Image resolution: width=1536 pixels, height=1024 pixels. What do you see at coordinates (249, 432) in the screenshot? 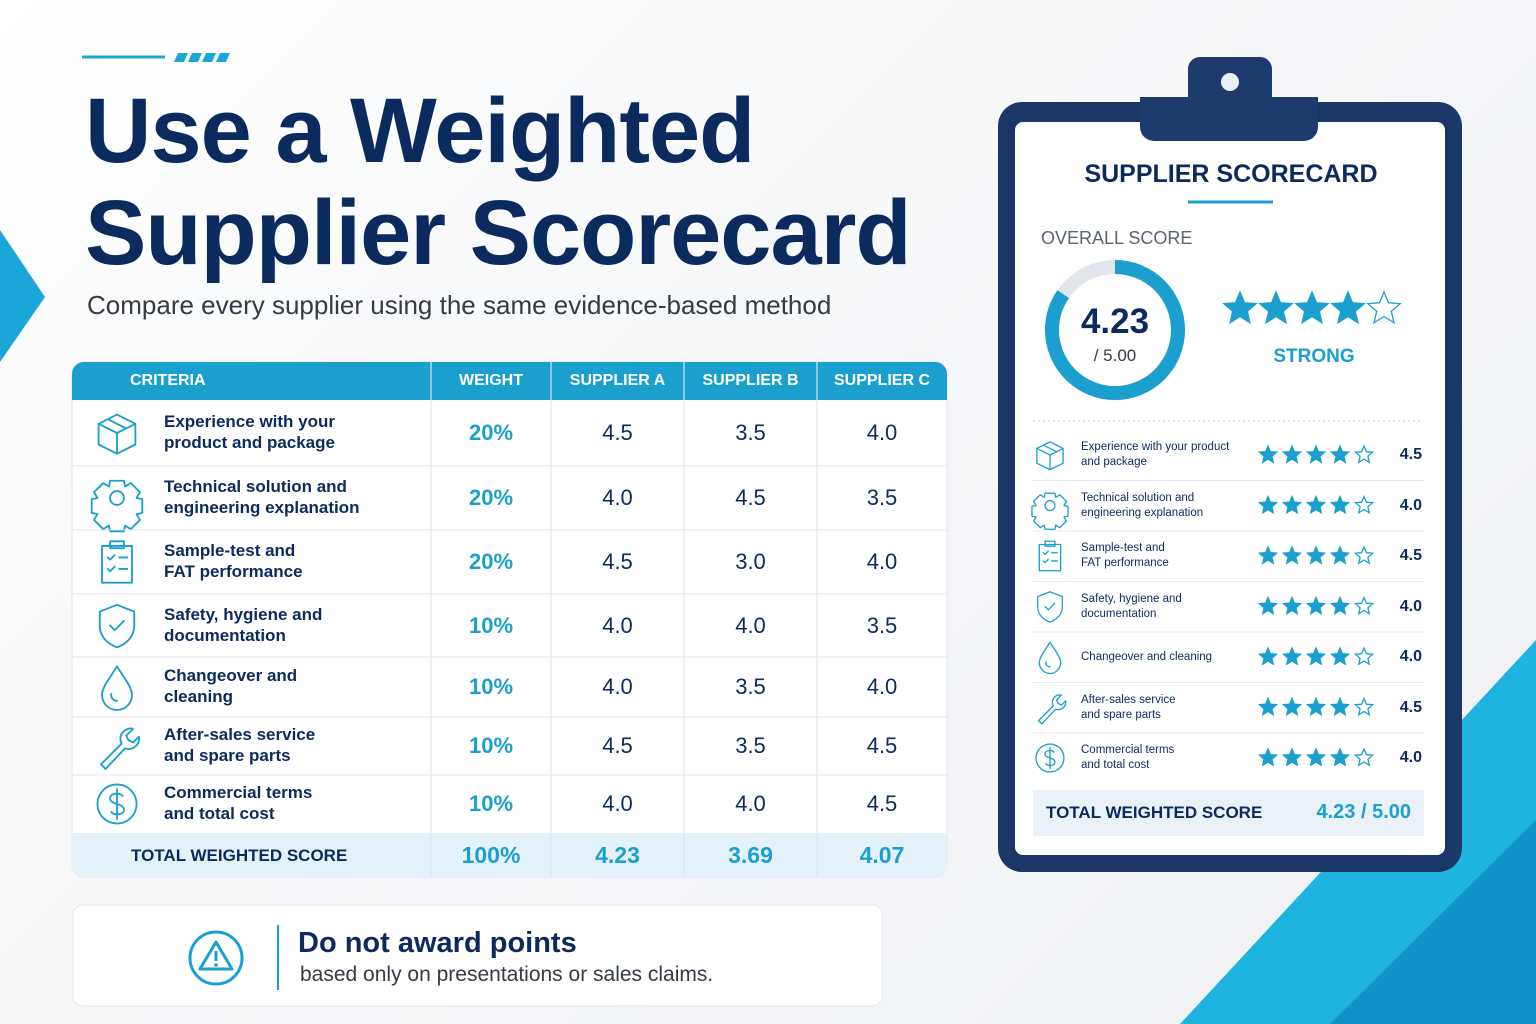
I see `criteria-label: Experience with your product and package` at bounding box center [249, 432].